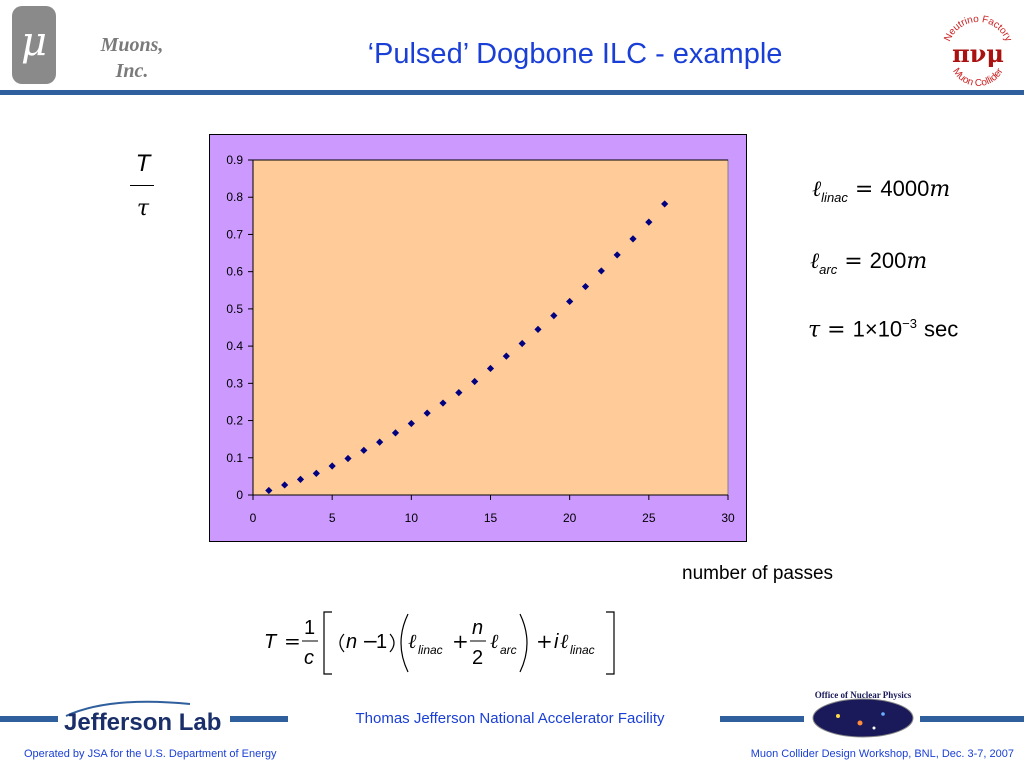 Image resolution: width=1024 pixels, height=768 pixels. I want to click on x-tick-label: 25, so click(649, 518).